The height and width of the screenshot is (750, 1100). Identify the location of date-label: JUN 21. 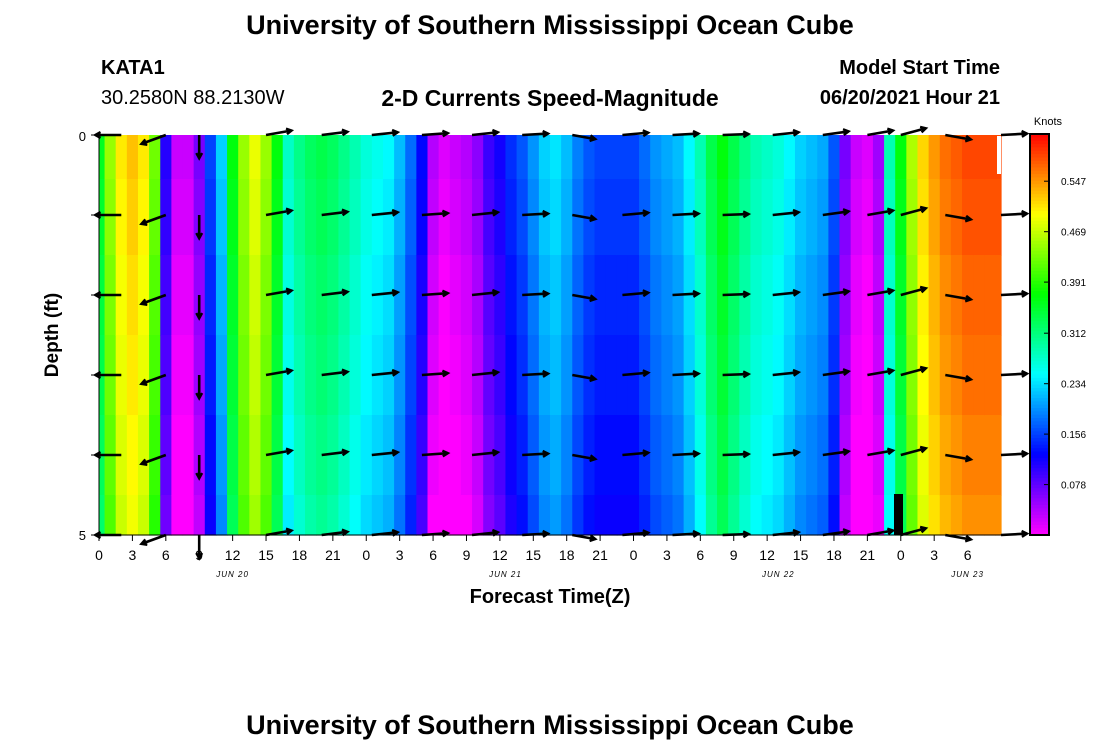
(505, 574).